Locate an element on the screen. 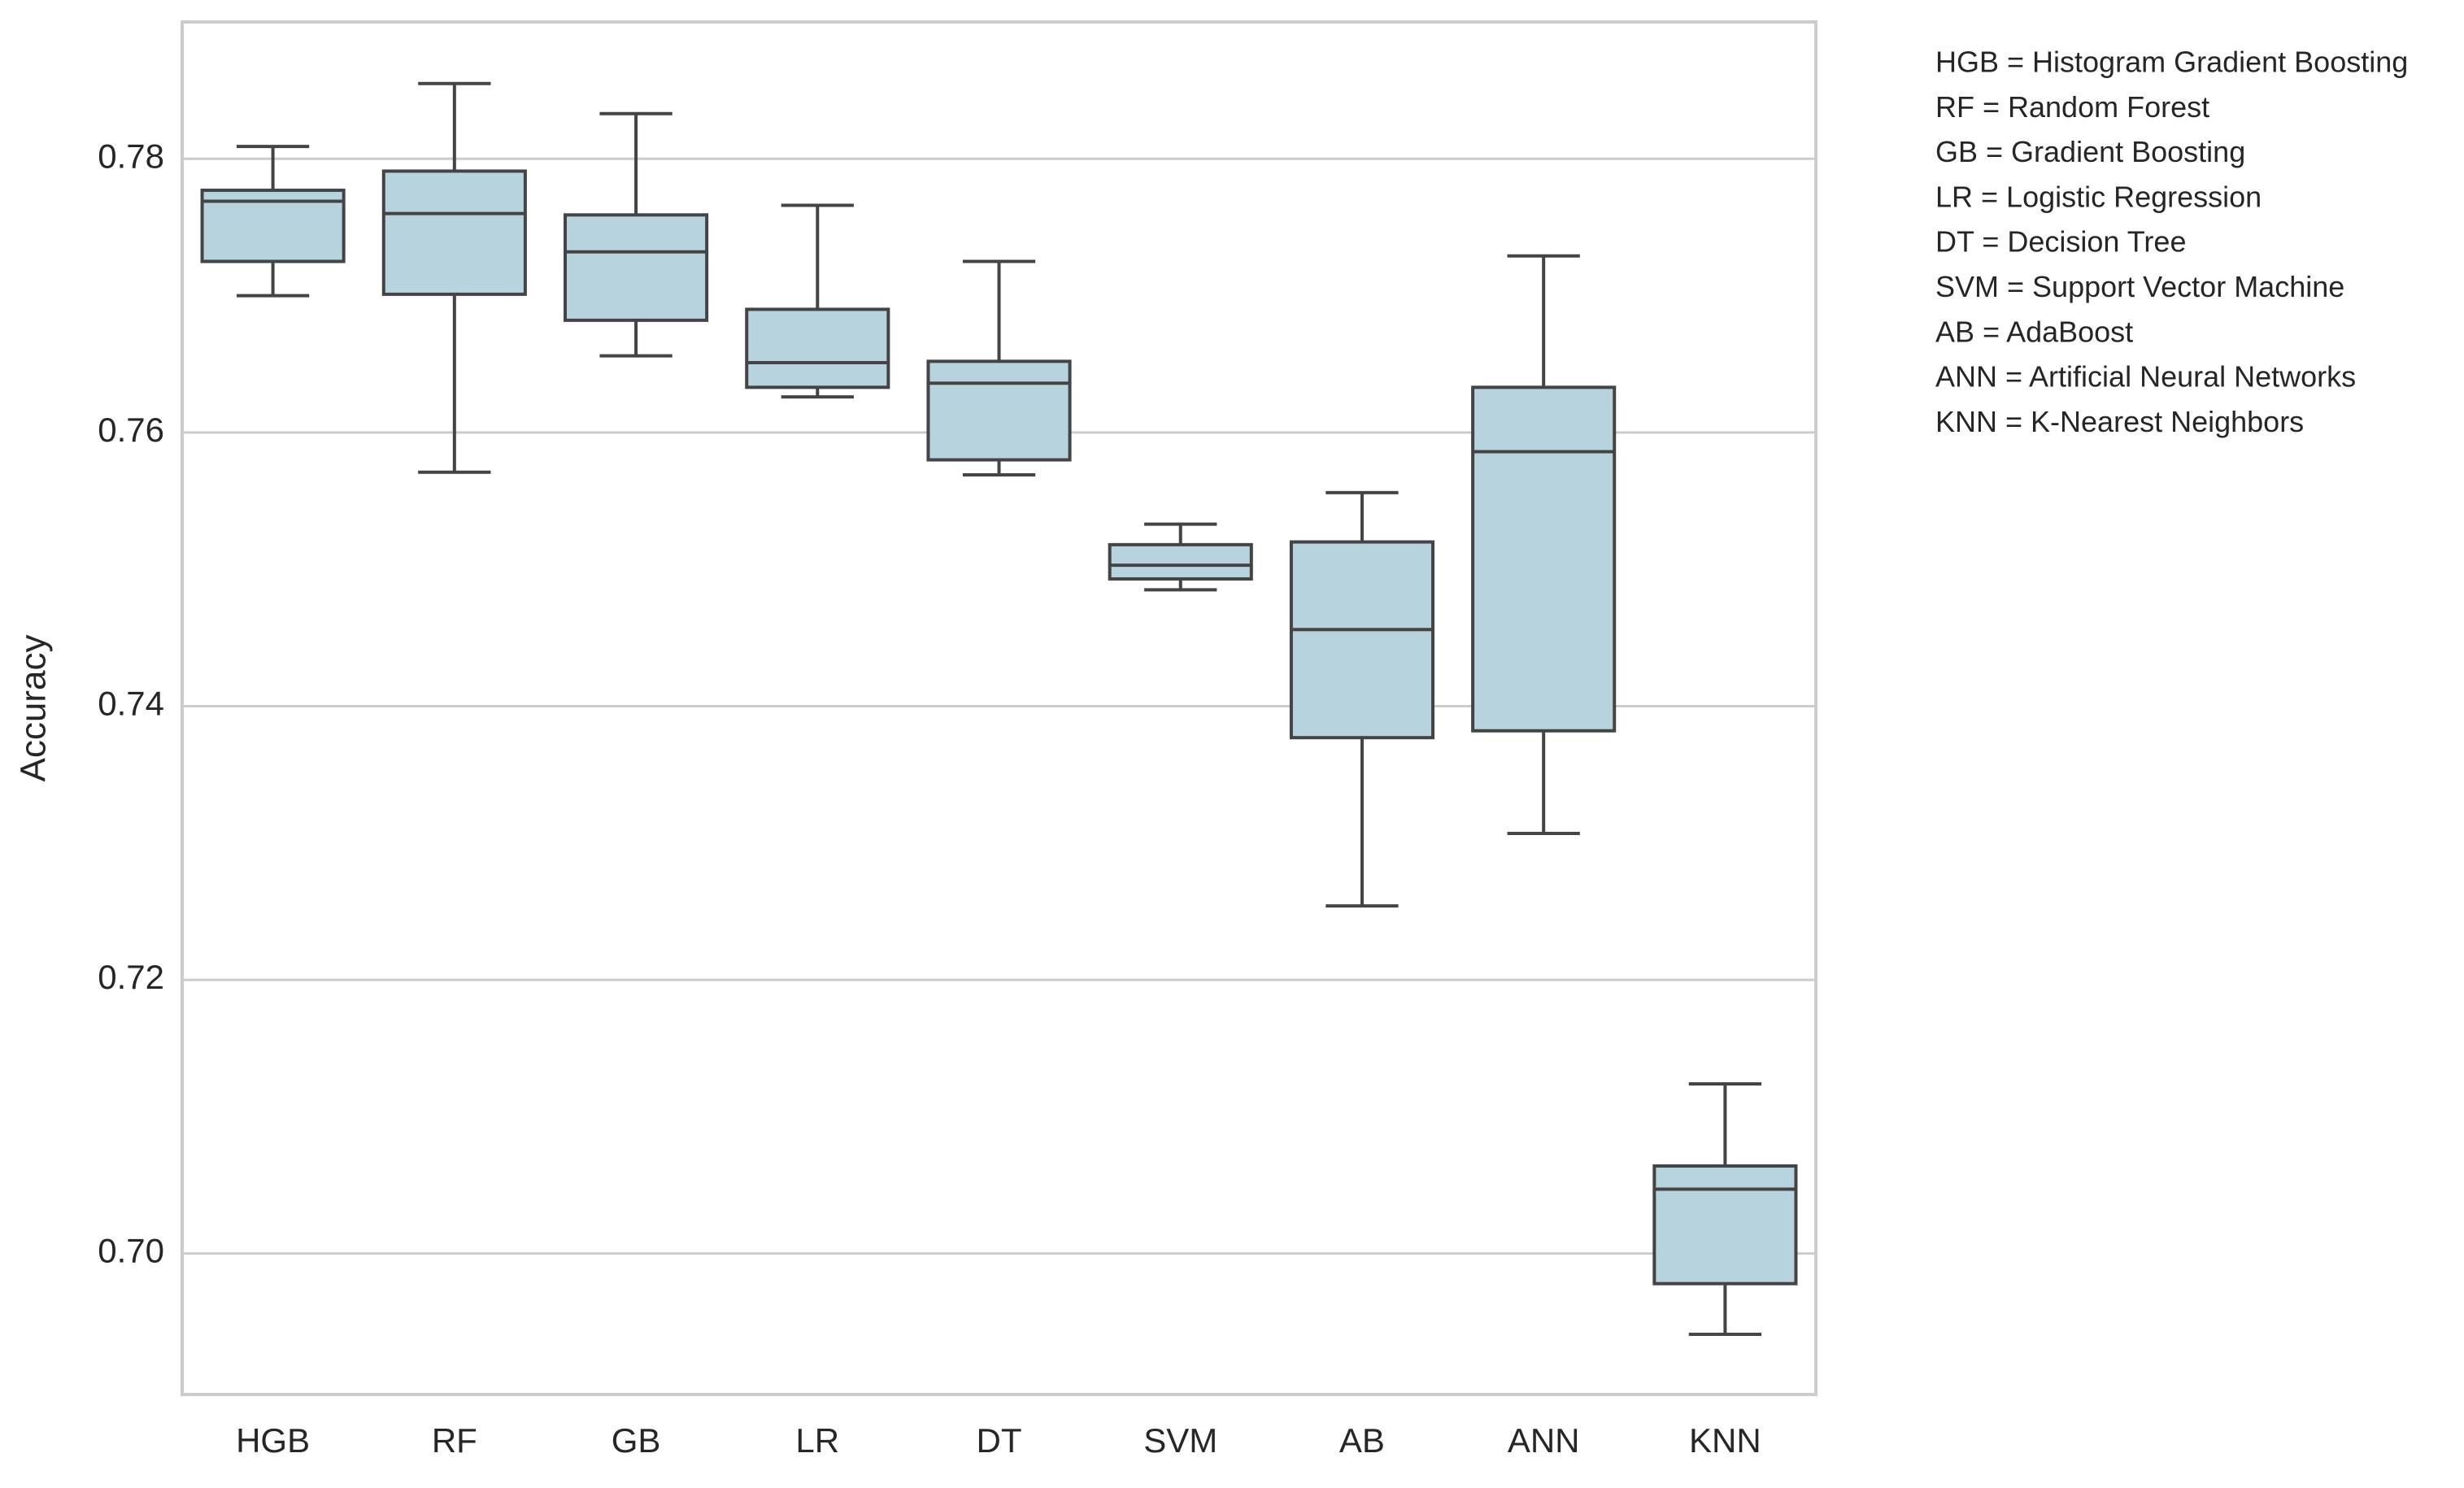 The height and width of the screenshot is (1488, 2464). x-tick-label: DT is located at coordinates (999, 1440).